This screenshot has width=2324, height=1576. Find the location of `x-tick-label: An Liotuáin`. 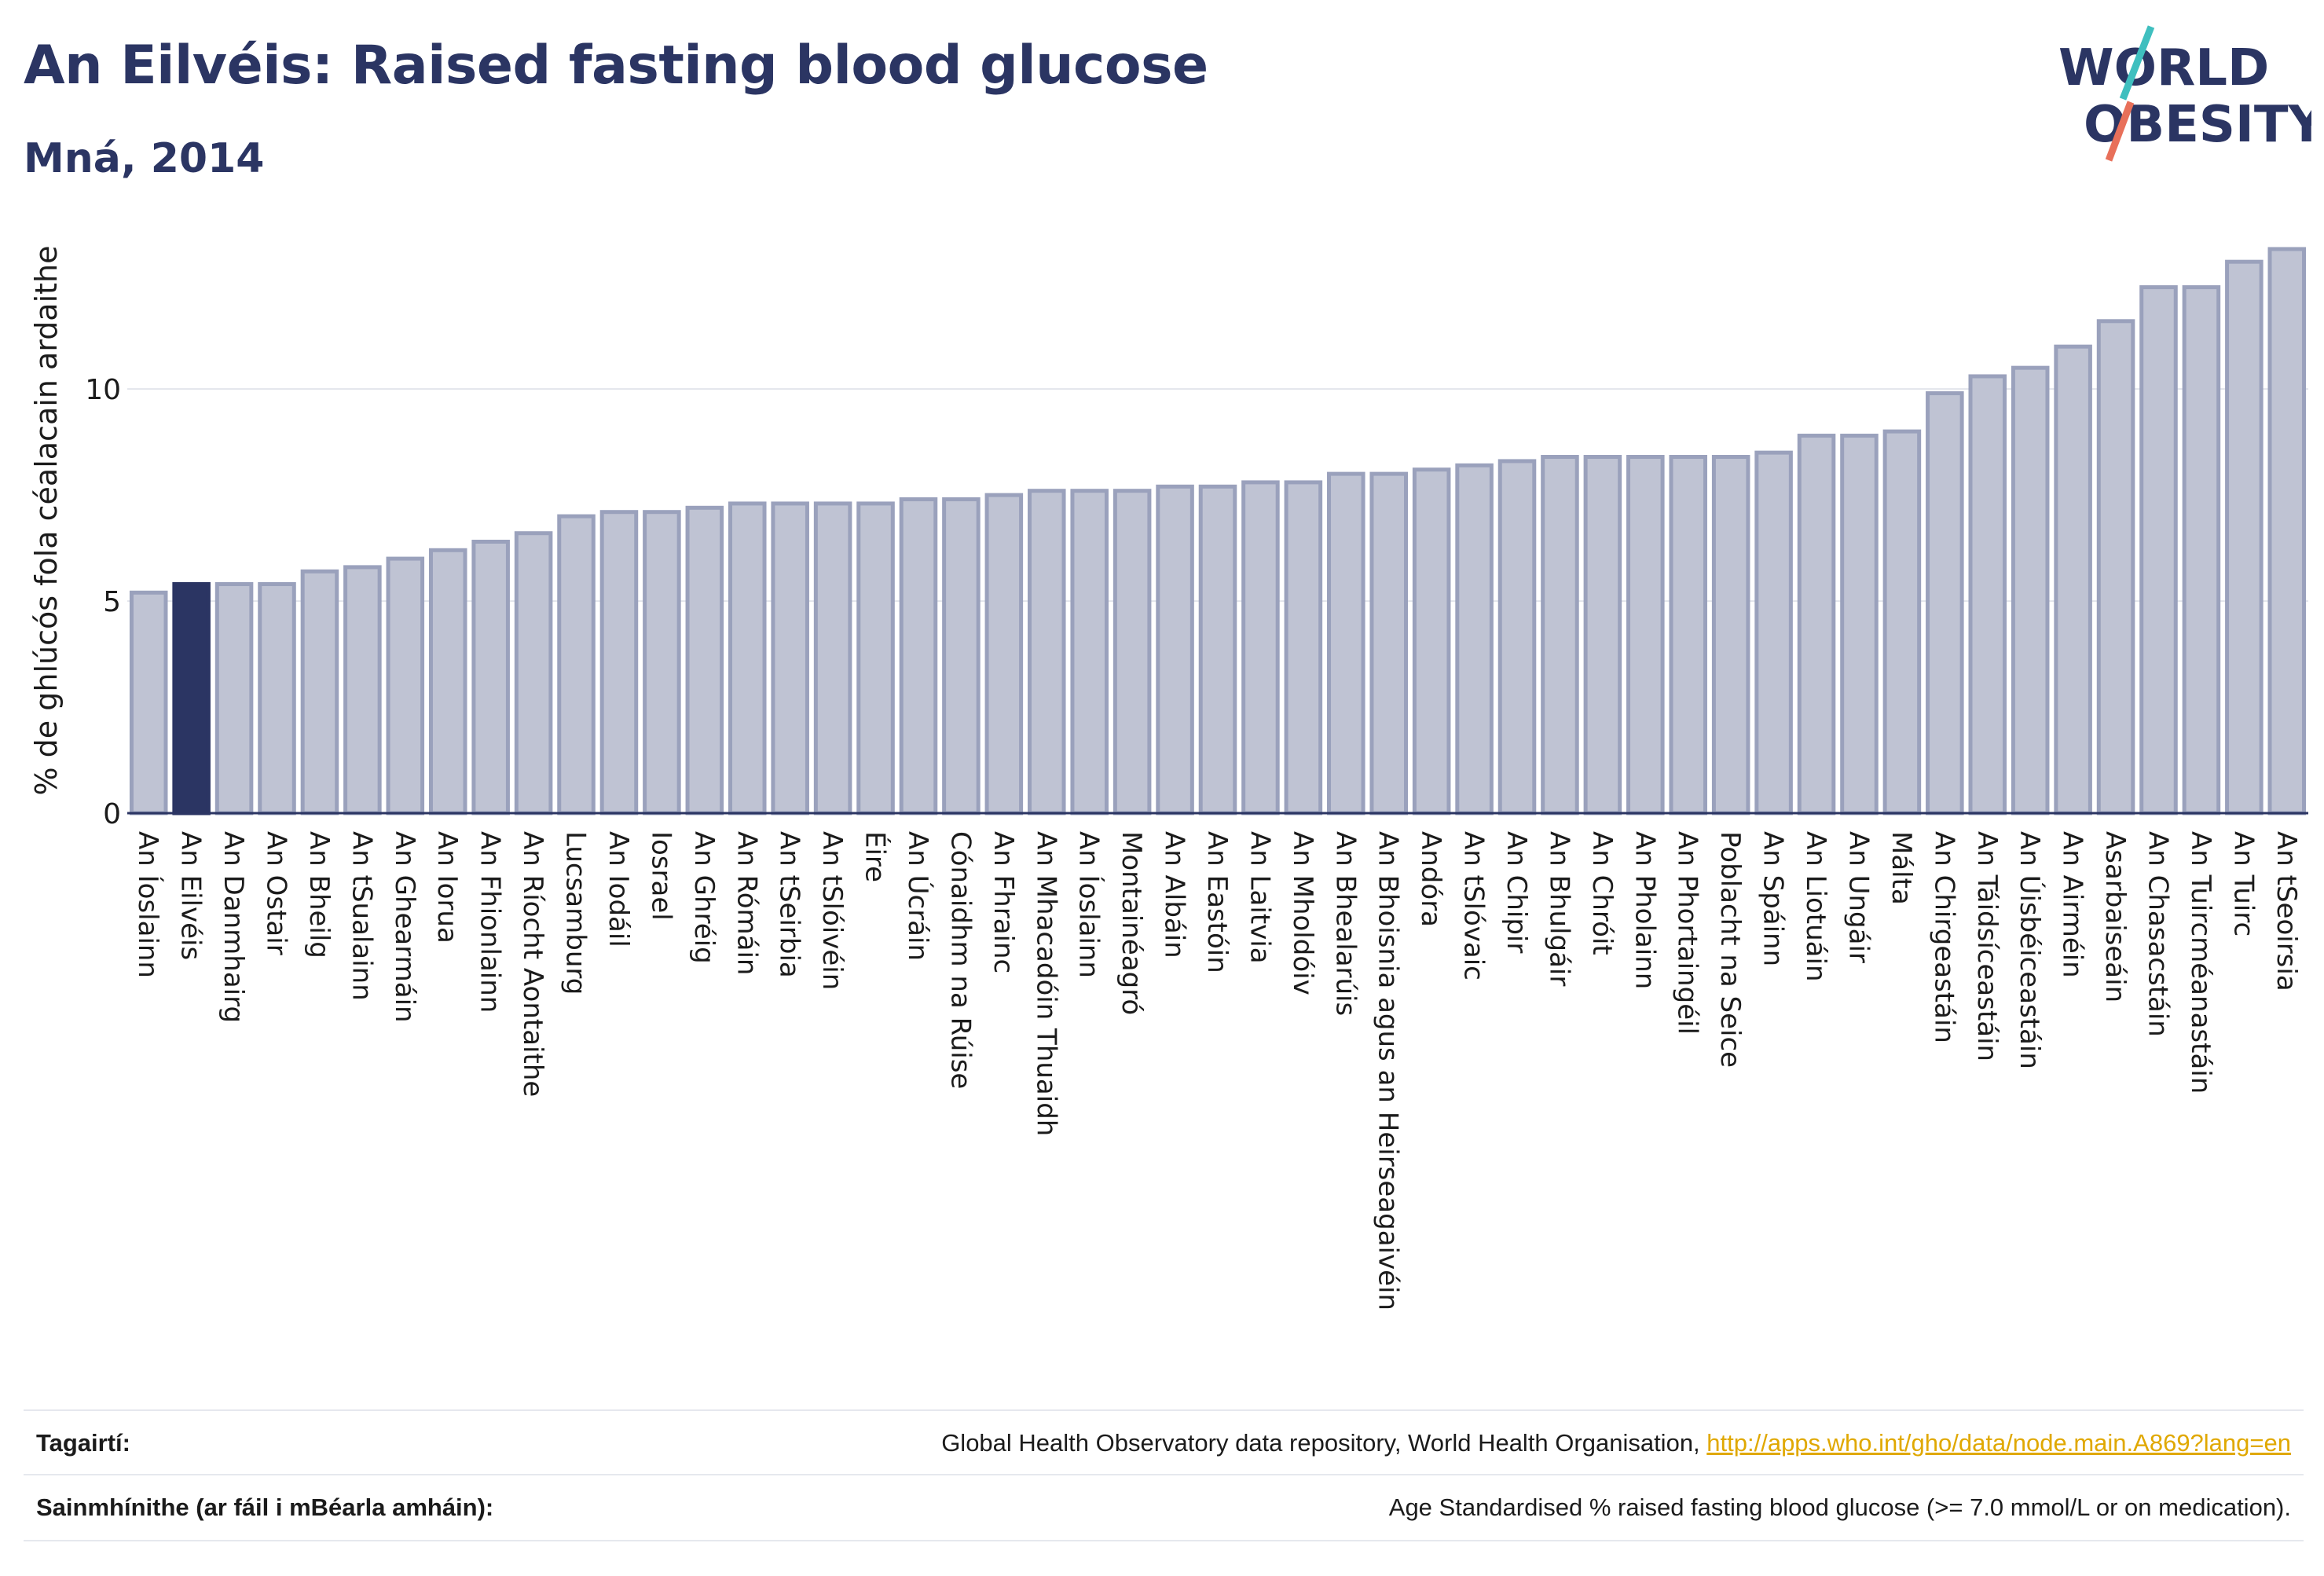

x-tick-label: An Liotuáin is located at coordinates (1815, 906).